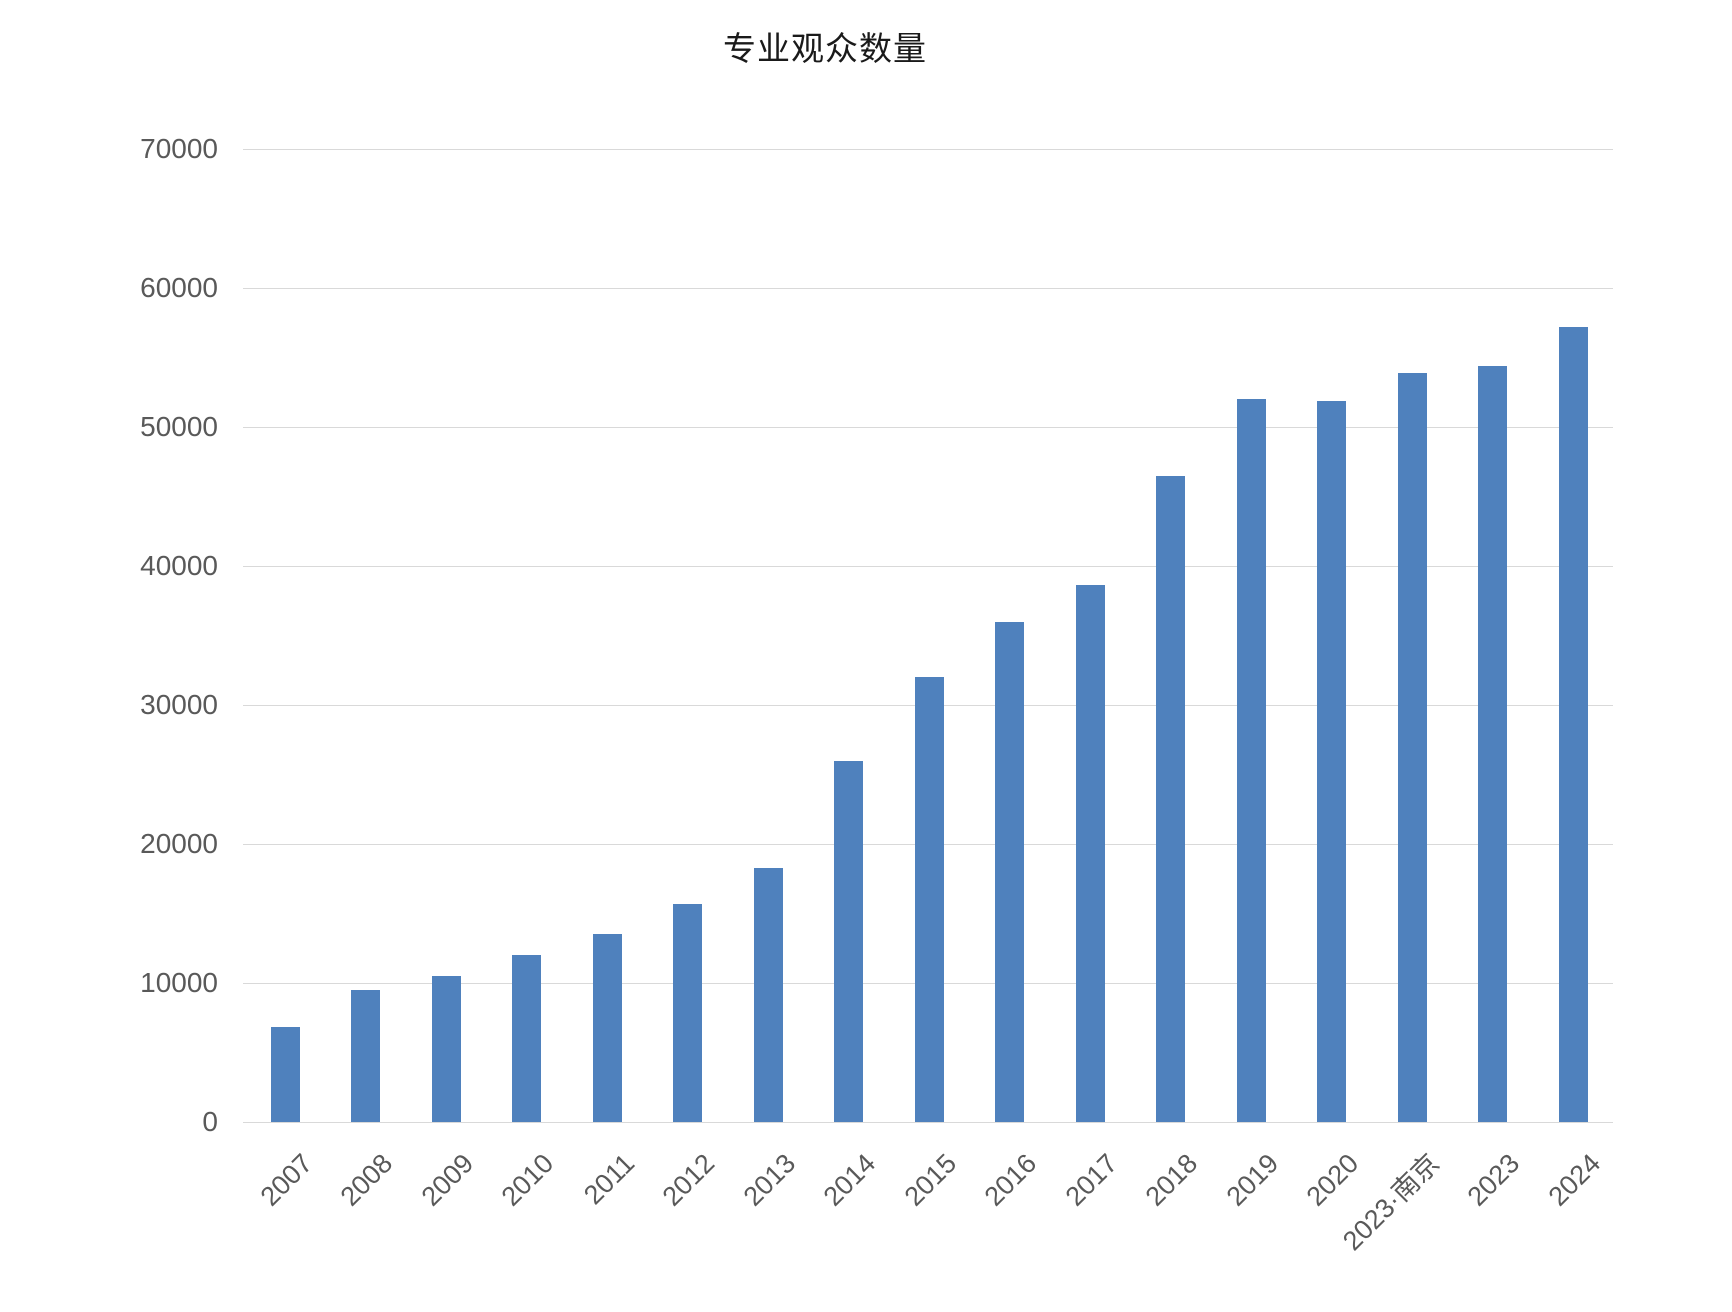 The image size is (1732, 1312). I want to click on bar-2016, so click(1009, 871).